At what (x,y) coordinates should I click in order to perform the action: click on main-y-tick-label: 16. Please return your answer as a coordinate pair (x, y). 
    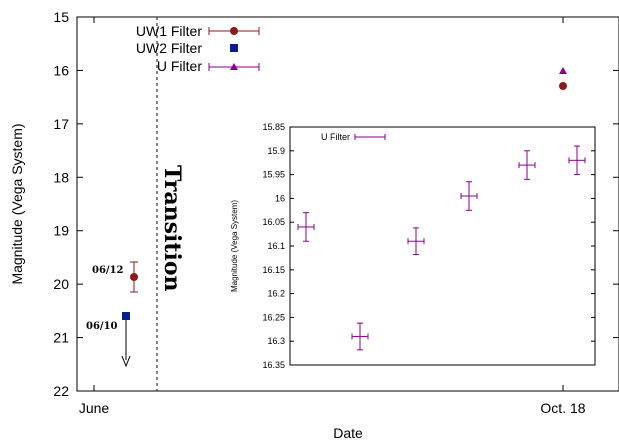
    Looking at the image, I should click on (61, 70).